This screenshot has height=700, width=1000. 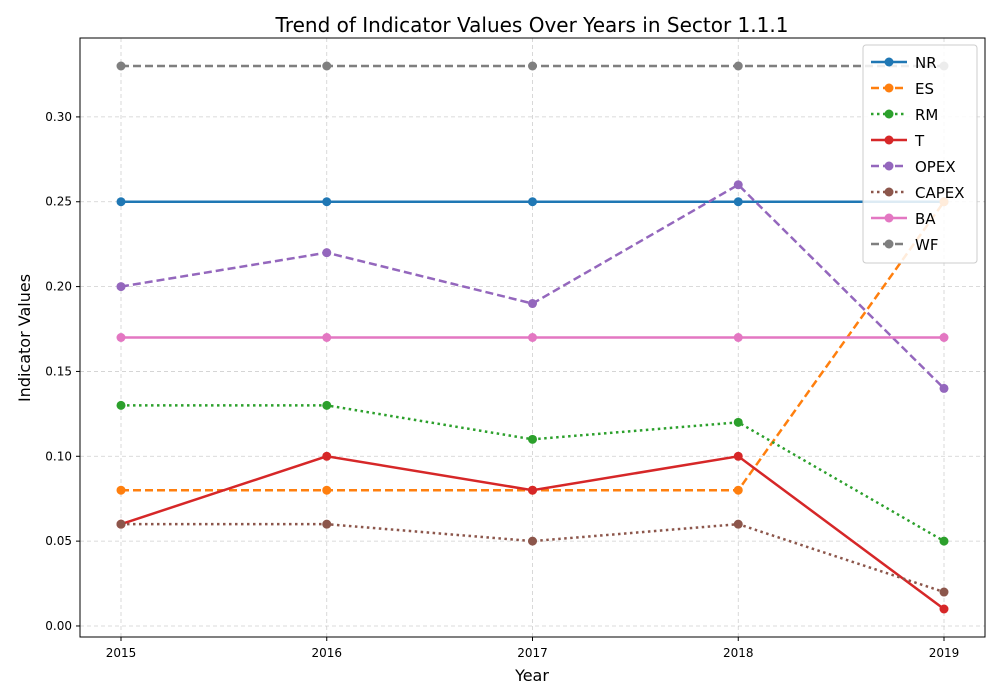 What do you see at coordinates (935, 167) in the screenshot?
I see `legend-label: OPEX` at bounding box center [935, 167].